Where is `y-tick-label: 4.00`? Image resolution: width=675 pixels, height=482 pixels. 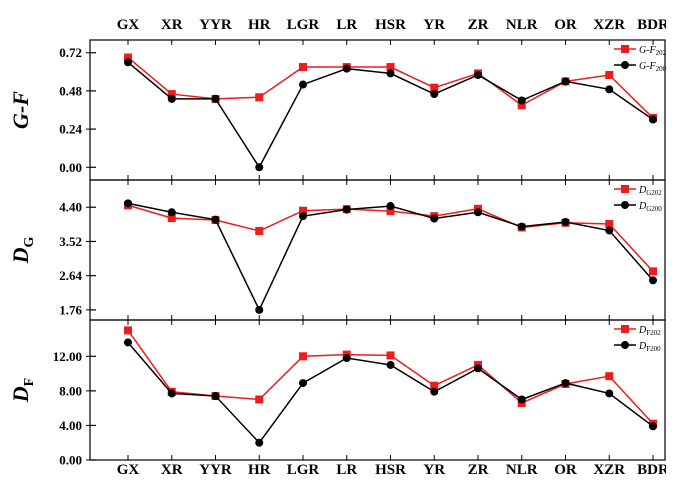 y-tick-label: 4.00 is located at coordinates (70, 425).